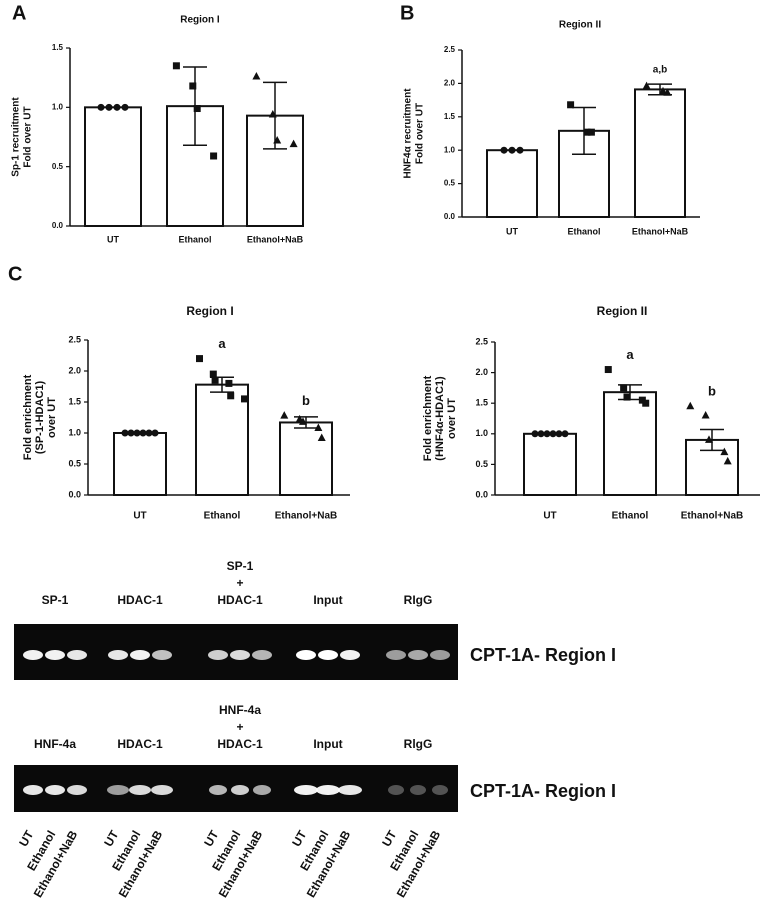  I want to click on x-tick-label: Ethanol+NaB, so click(275, 239).